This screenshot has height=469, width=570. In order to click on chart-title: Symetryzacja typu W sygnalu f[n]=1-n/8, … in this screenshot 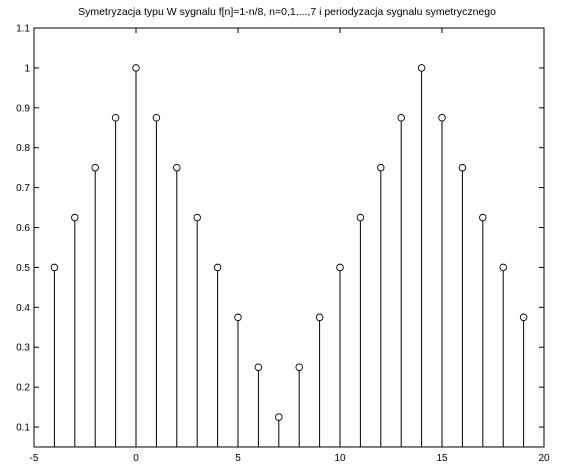, I will do `click(287, 12)`.